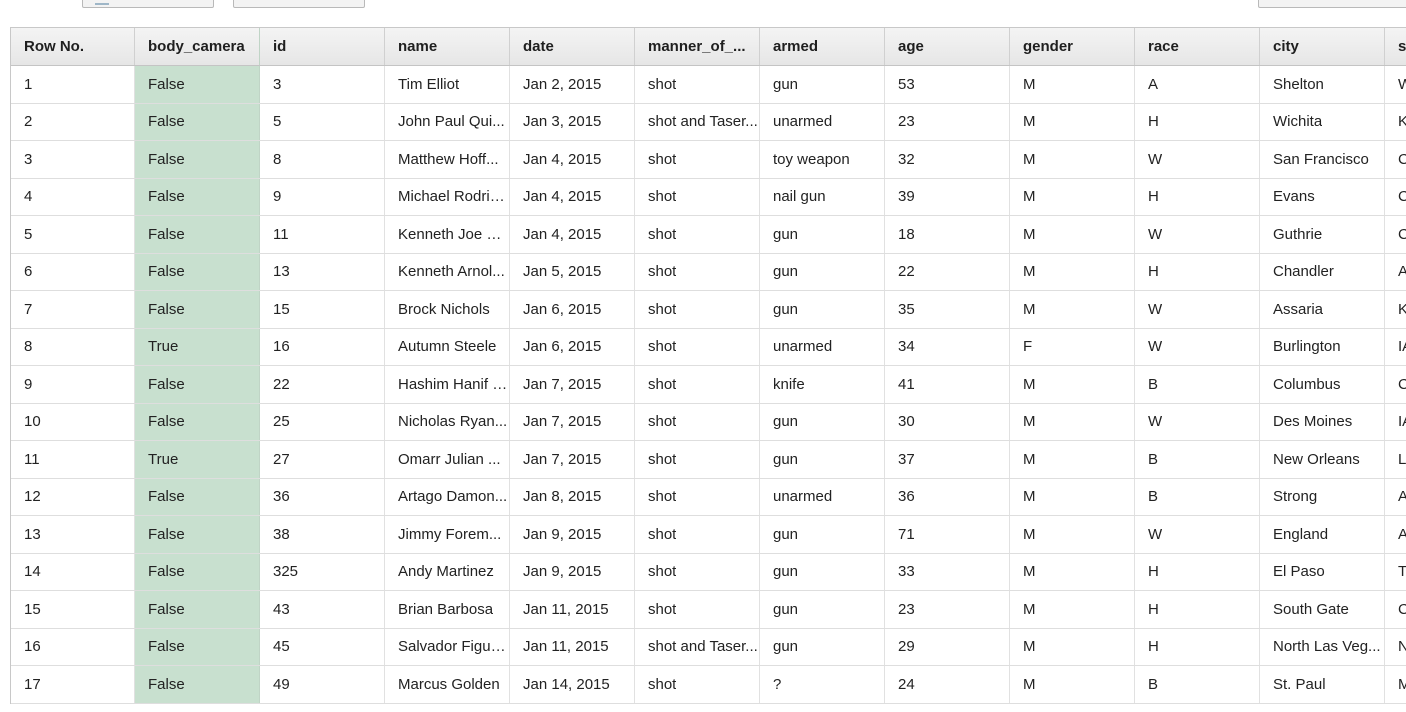 The image size is (1406, 712). Describe the element at coordinates (73, 196) in the screenshot. I see `table-cell: 4` at that location.